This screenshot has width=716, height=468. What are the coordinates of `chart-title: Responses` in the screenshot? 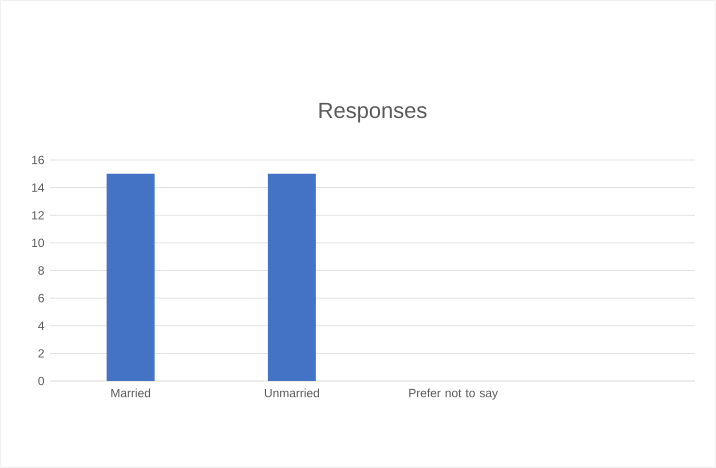 It's located at (373, 112).